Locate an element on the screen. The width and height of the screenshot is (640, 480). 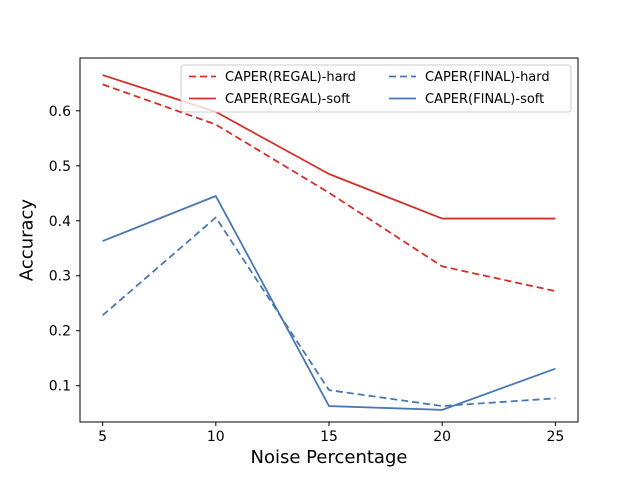
y-tick-label: 0.6 is located at coordinates (60, 112).